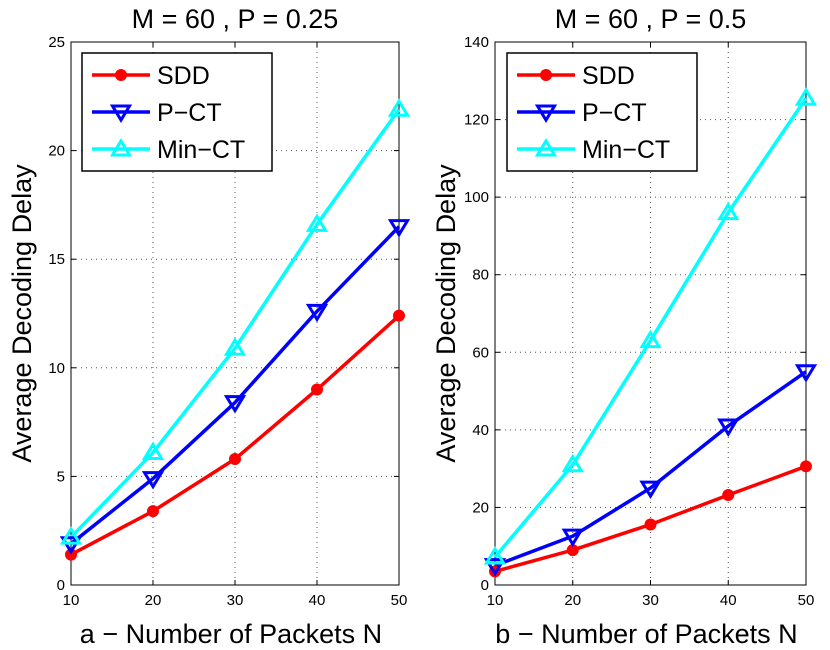  I want to click on y-tick-label: 40, so click(480, 430).